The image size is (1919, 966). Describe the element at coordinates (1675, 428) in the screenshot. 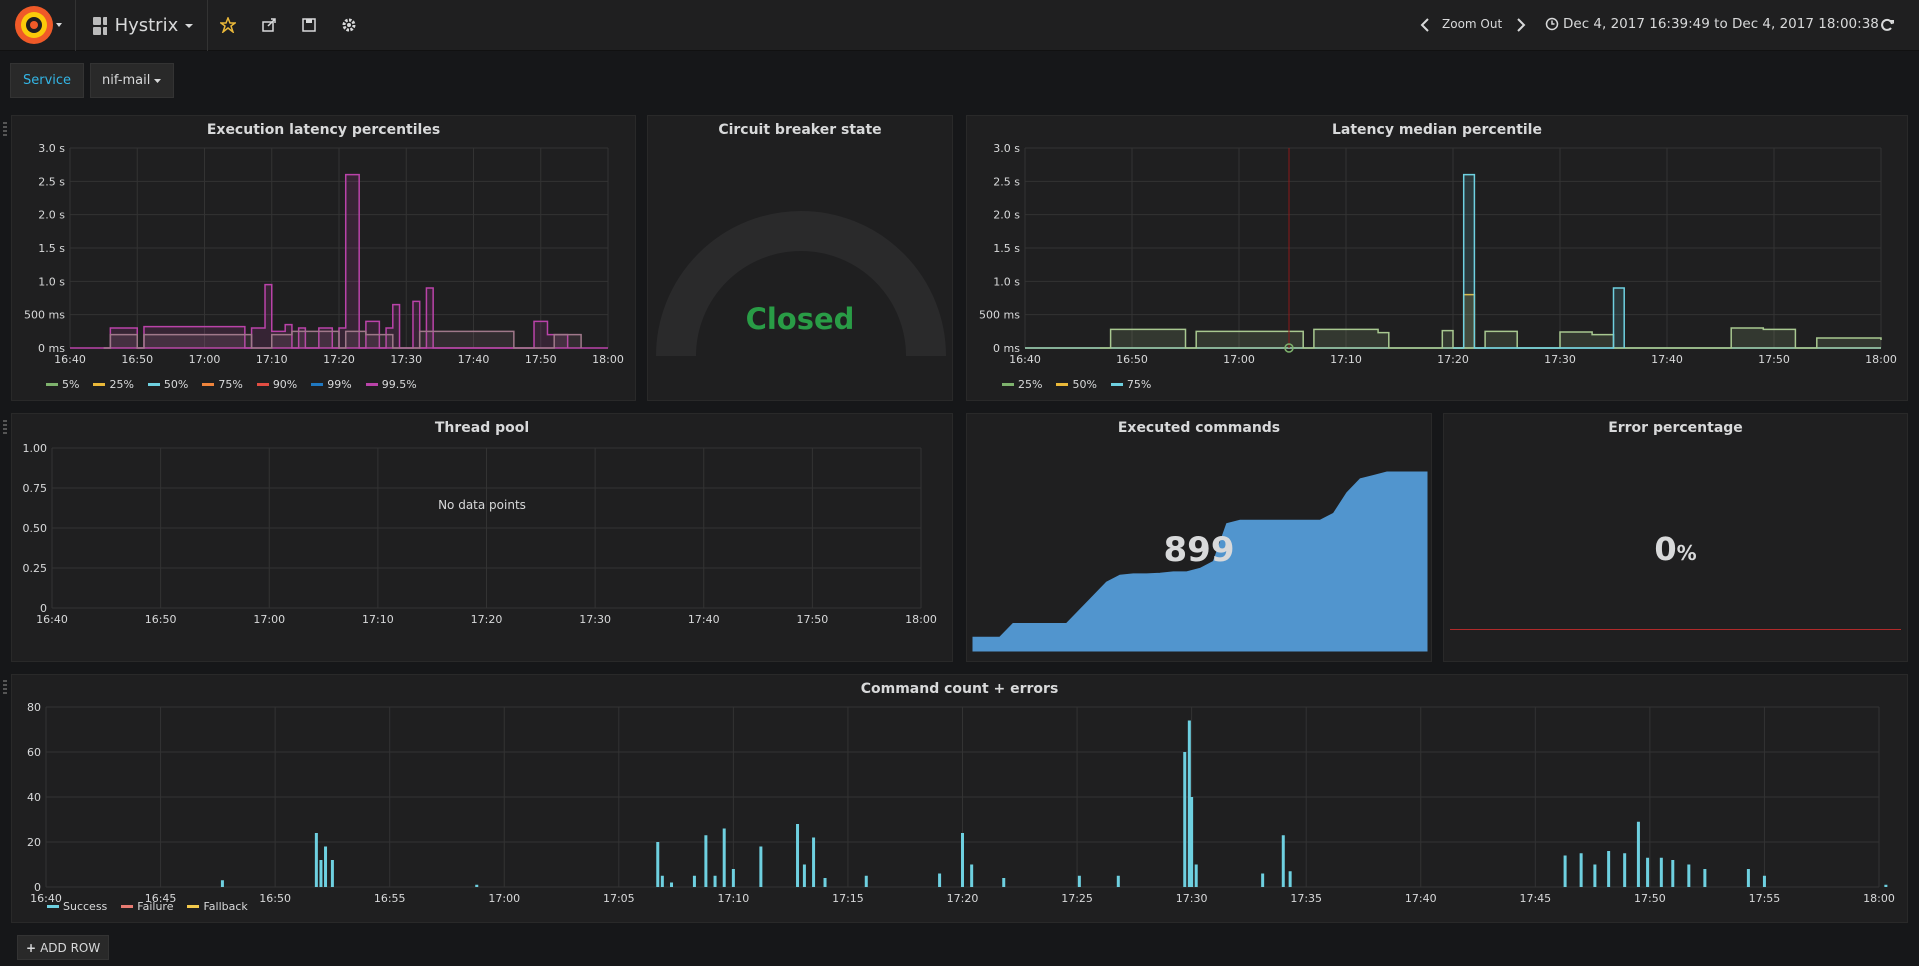

I see `panel-title: Error percentage` at that location.